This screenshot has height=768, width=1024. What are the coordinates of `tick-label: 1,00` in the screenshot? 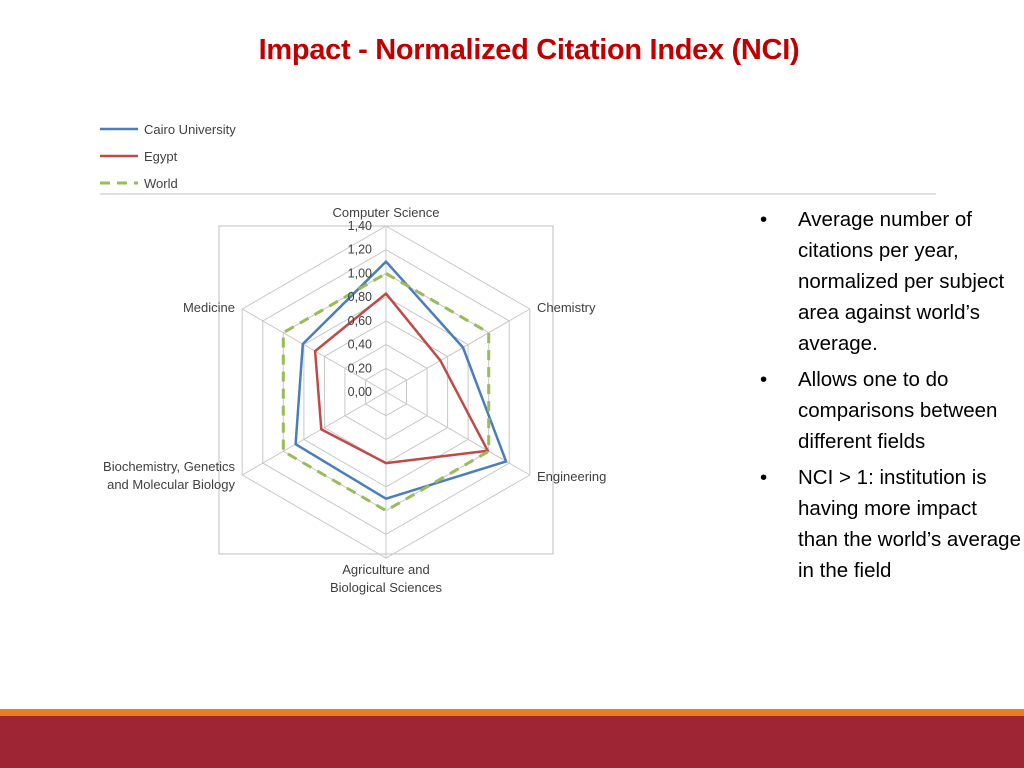 It's located at (360, 273).